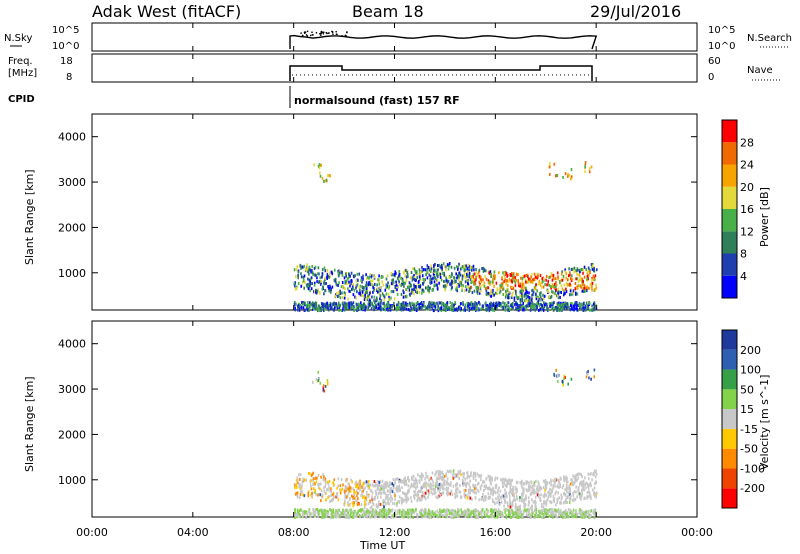 This screenshot has height=554, width=800. What do you see at coordinates (398, 37) in the screenshot?
I see `nsky-panel: N.Sky 10^5 10^0 10^5 10^0 N.Search` at bounding box center [398, 37].